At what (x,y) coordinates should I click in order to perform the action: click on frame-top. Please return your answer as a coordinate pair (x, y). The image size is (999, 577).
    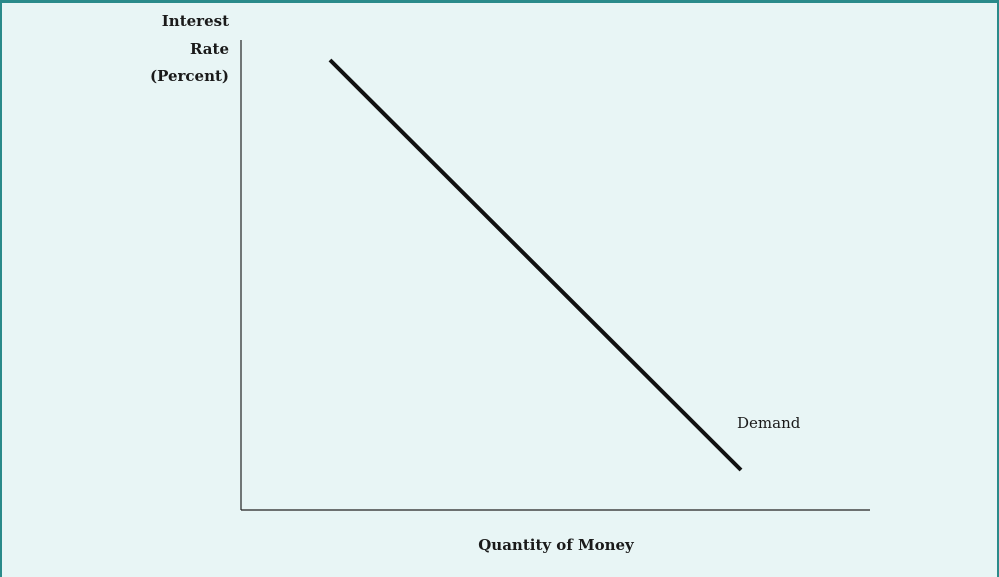
    Looking at the image, I should click on (499, 1).